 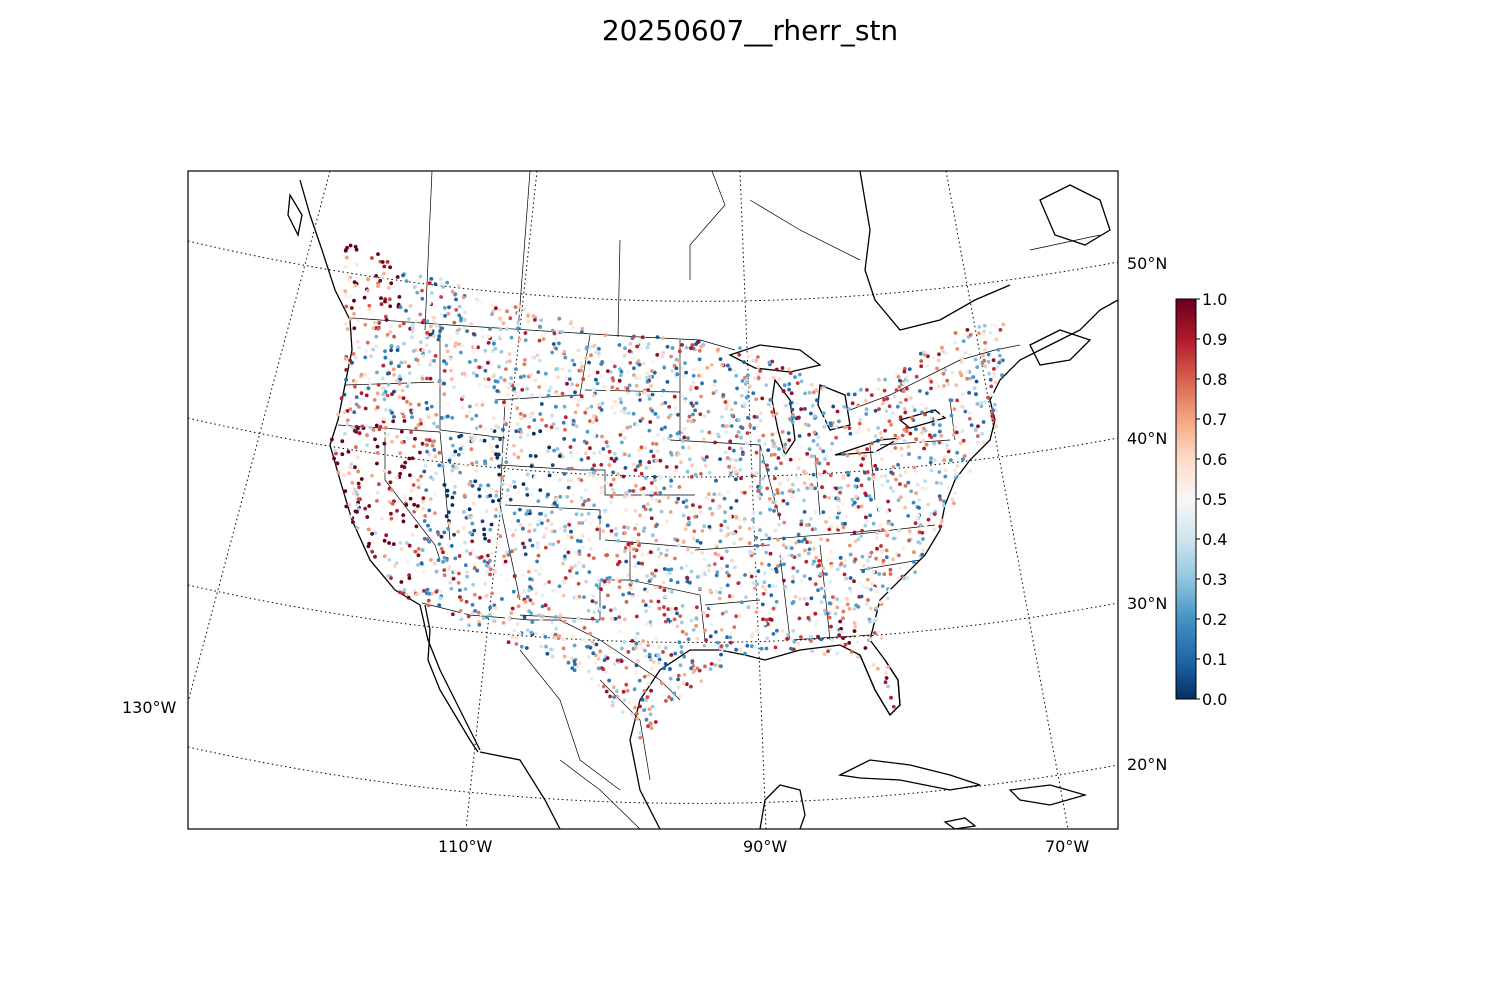 I want to click on mexico-states-a, so click(x=570, y=720).